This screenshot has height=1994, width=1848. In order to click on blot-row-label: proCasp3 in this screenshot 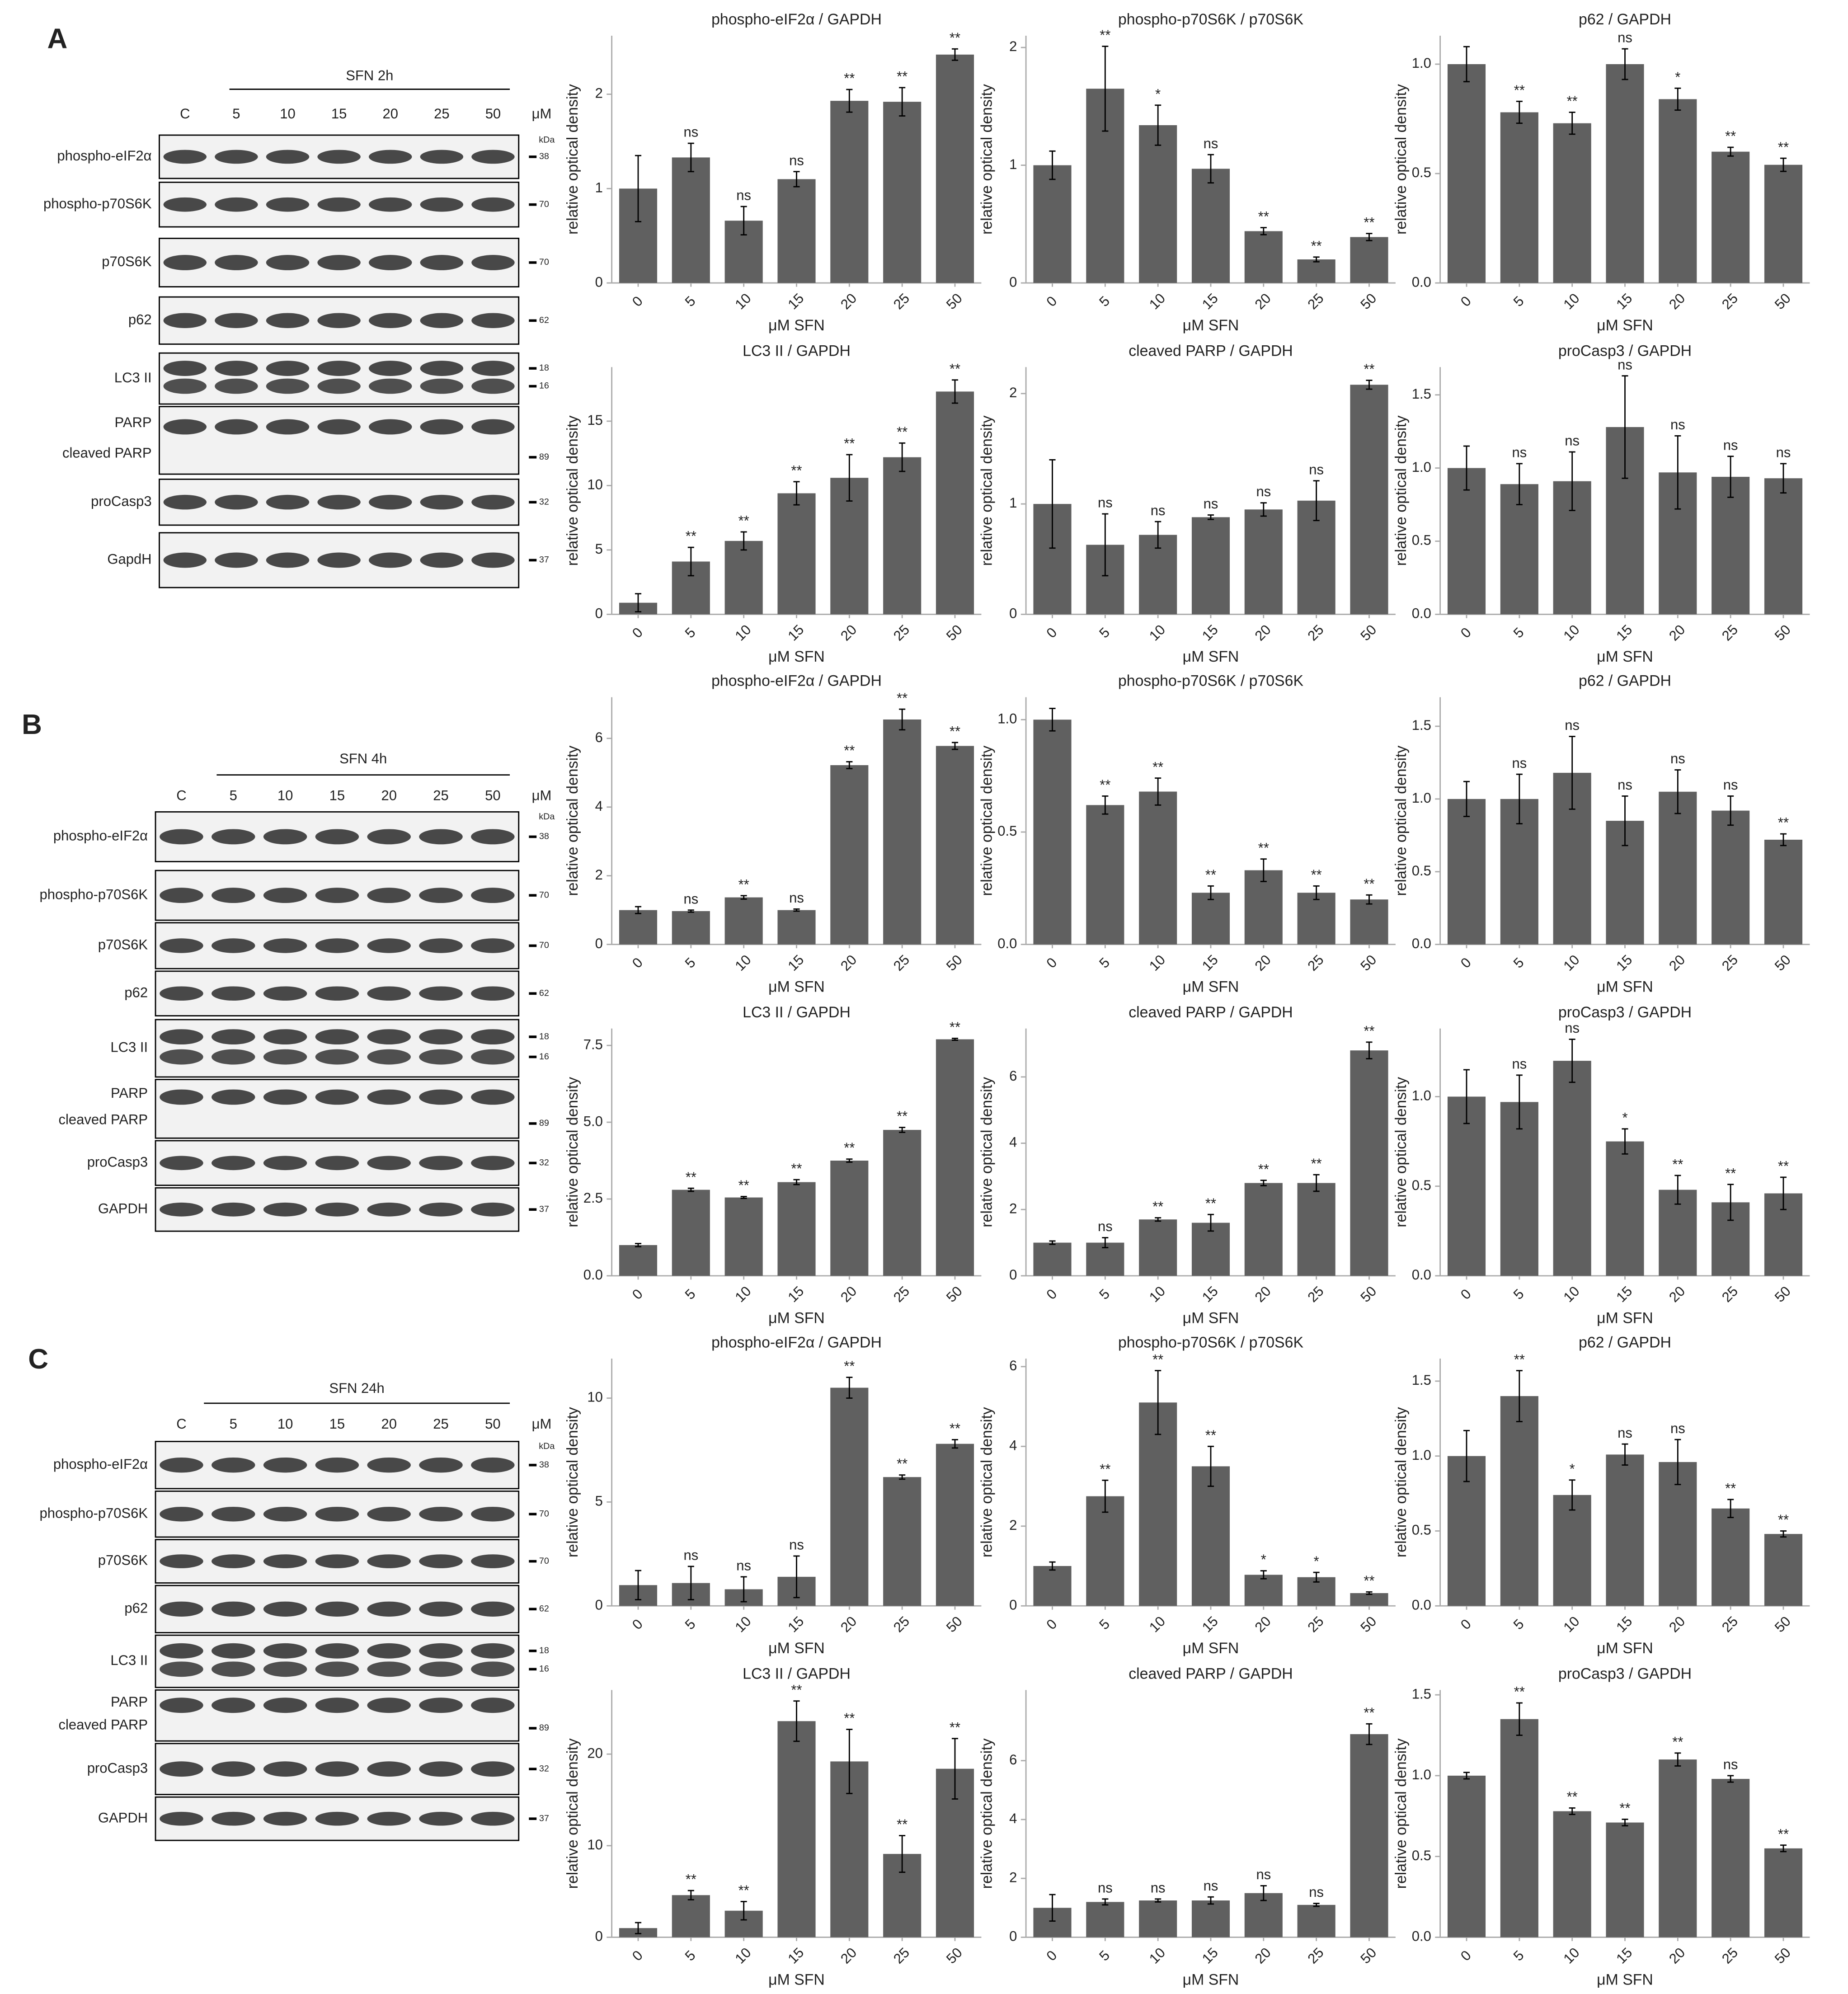, I will do `click(117, 1768)`.